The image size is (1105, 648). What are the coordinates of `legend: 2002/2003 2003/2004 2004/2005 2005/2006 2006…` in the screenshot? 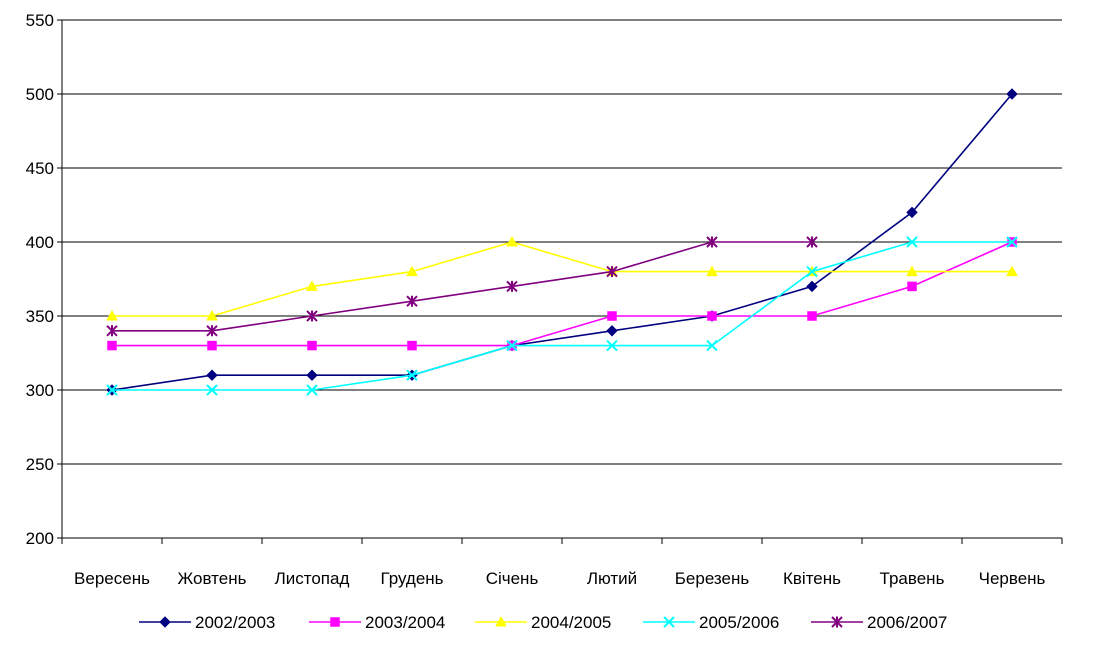 It's located at (543, 622).